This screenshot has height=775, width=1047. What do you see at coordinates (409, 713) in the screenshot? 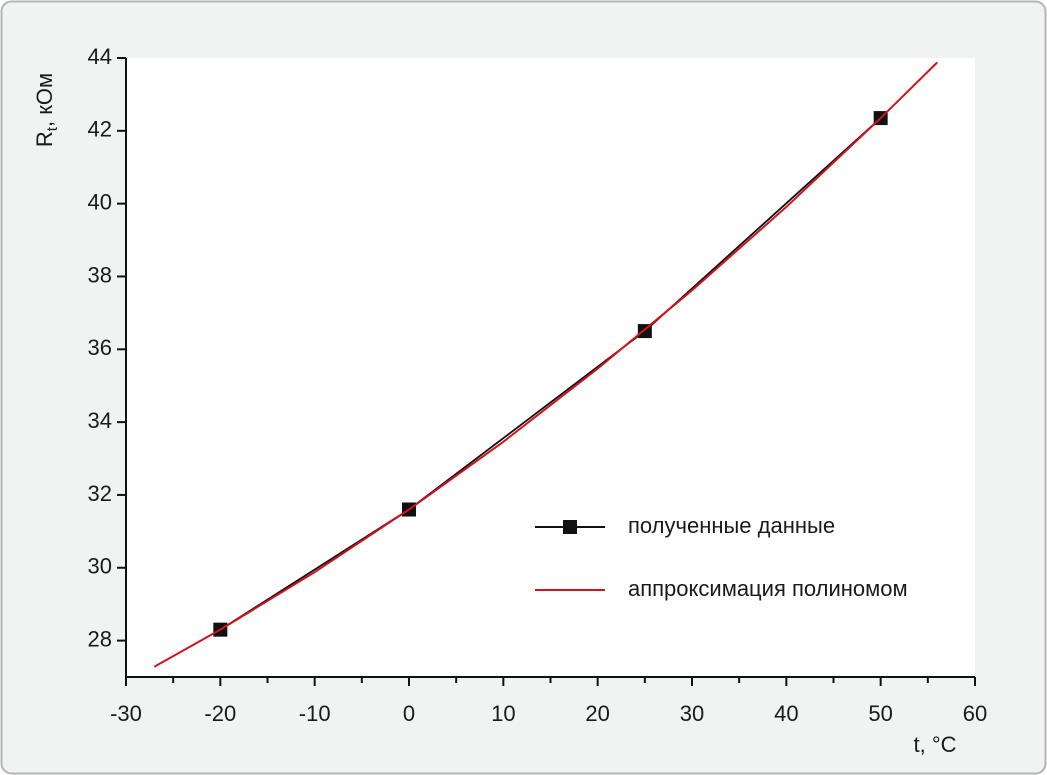
I see `x-tick-label: 0` at bounding box center [409, 713].